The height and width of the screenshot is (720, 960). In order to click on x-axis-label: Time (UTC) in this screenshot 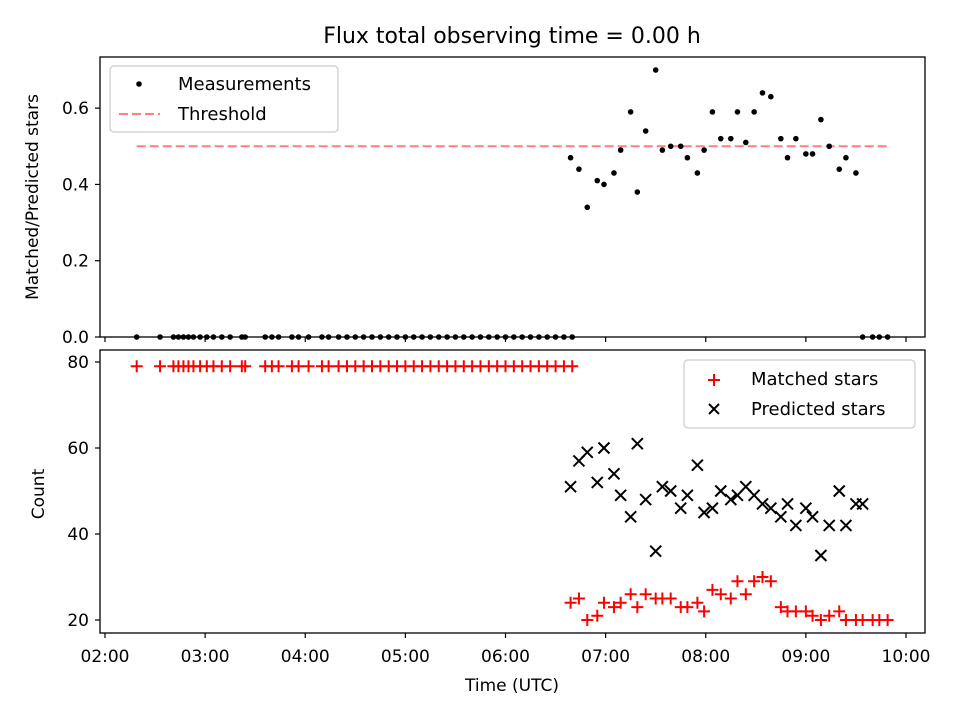, I will do `click(511, 686)`.